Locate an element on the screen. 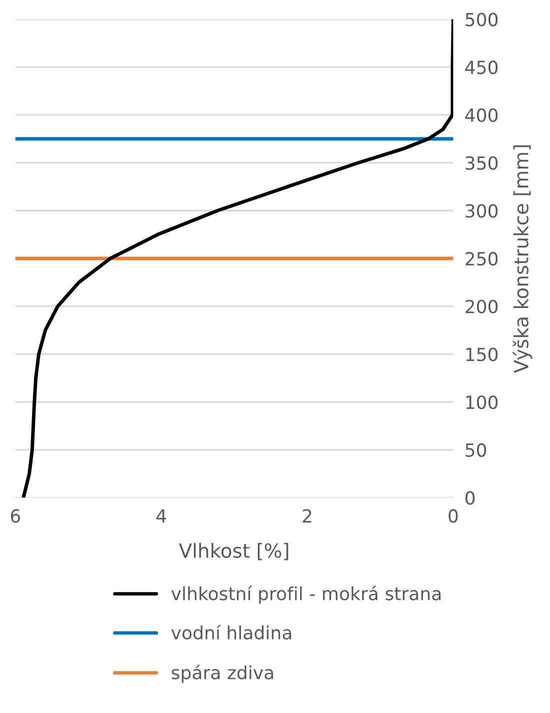 The height and width of the screenshot is (713, 550). y-tick-label: 100 is located at coordinates (482, 402).